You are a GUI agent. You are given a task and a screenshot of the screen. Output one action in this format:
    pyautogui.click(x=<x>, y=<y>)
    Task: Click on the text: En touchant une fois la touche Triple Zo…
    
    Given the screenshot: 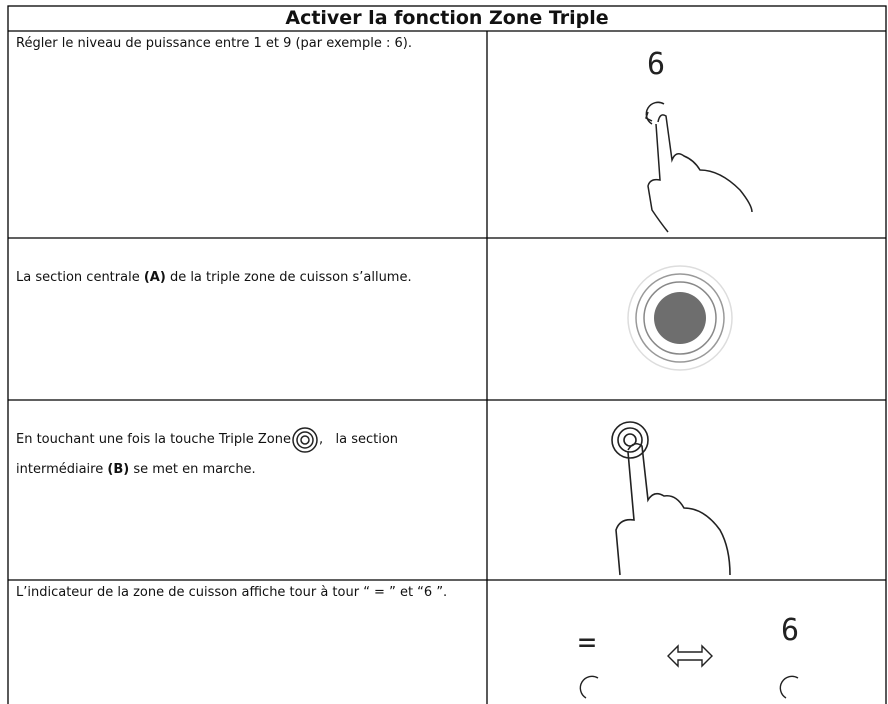 What is the action you would take?
    pyautogui.click(x=153, y=439)
    